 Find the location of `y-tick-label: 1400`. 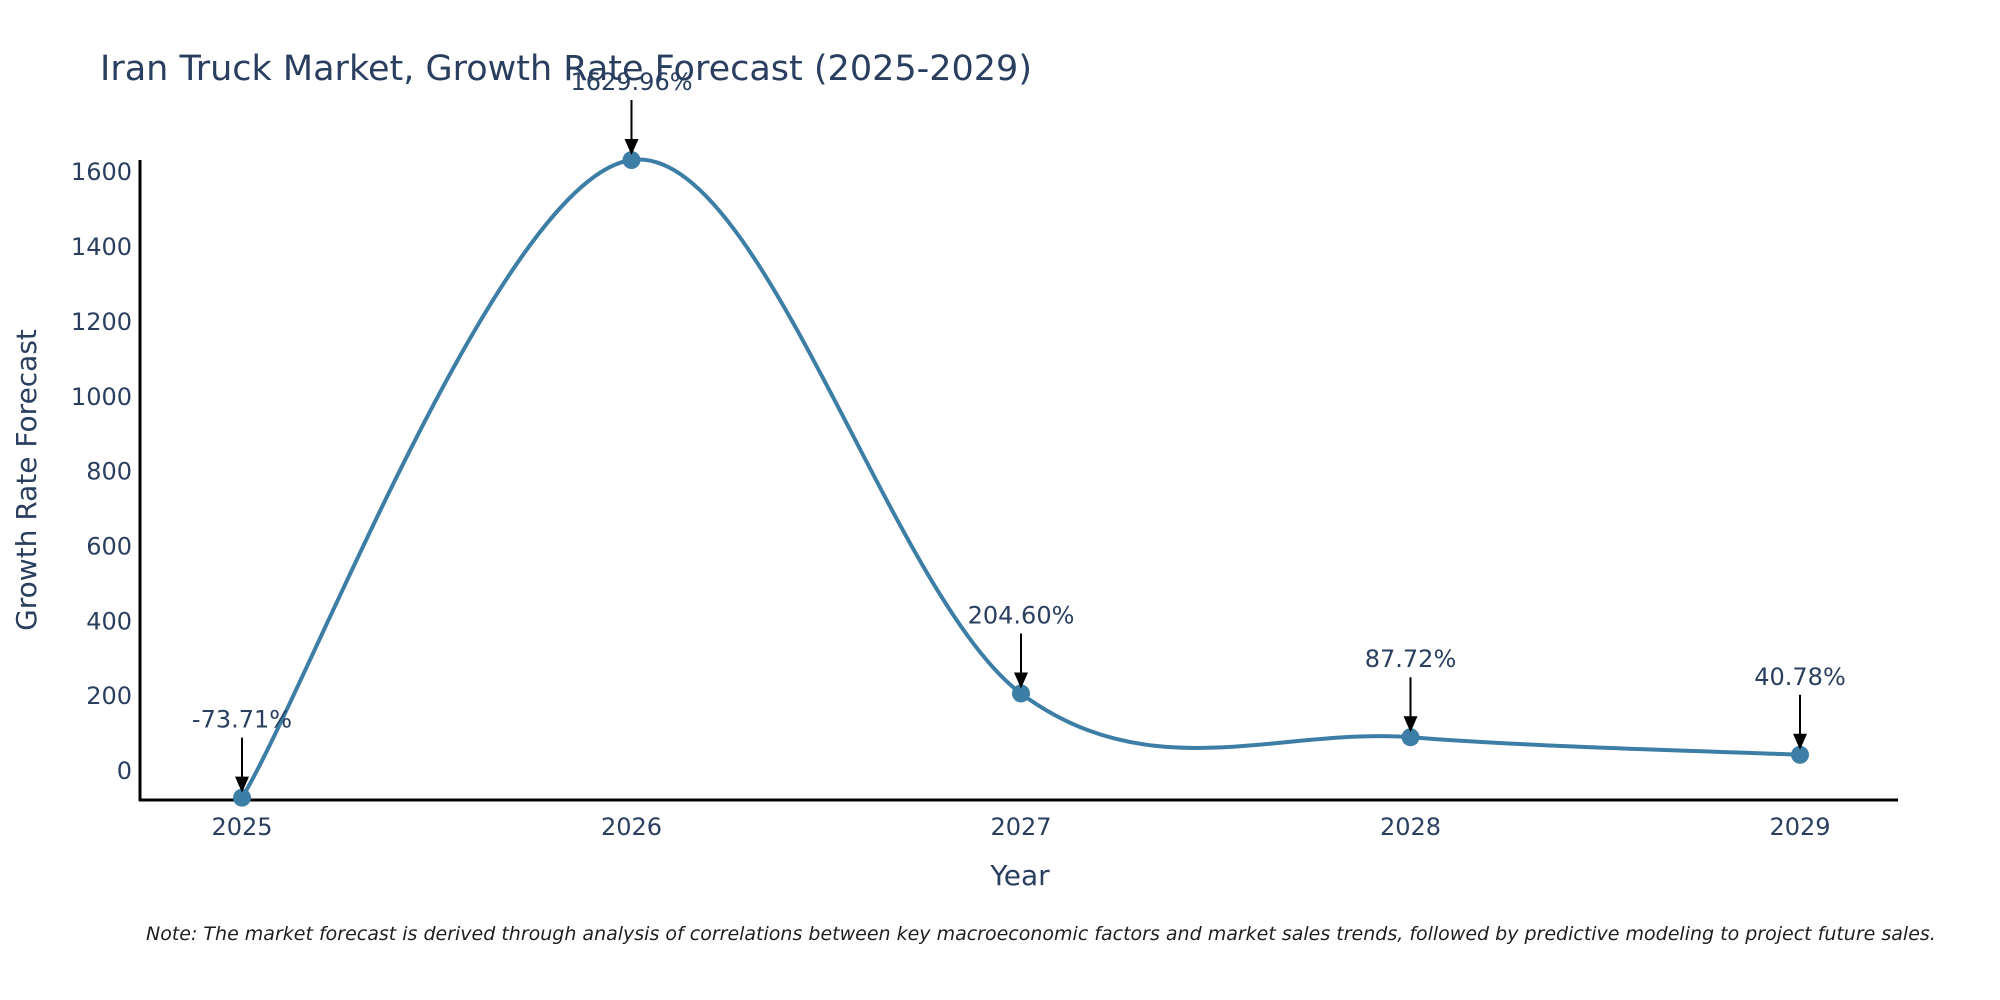

y-tick-label: 1400 is located at coordinates (101, 247).